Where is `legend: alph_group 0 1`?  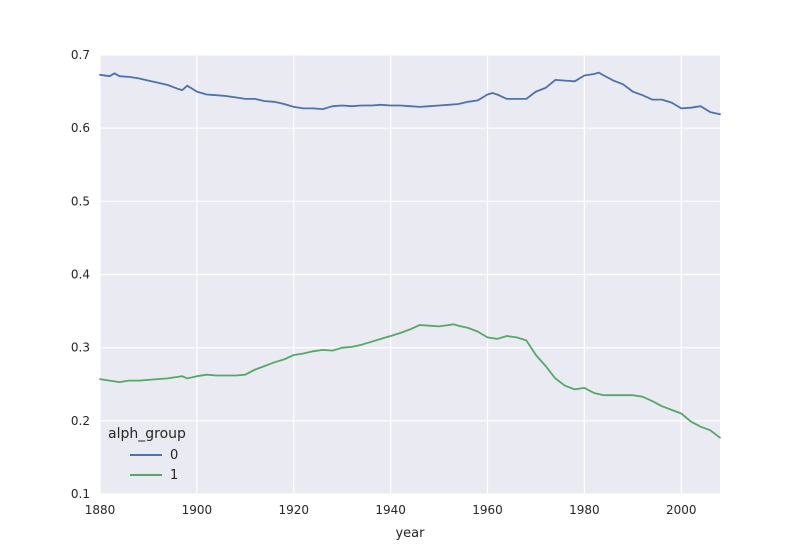
legend: alph_group 0 1 is located at coordinates (147, 454).